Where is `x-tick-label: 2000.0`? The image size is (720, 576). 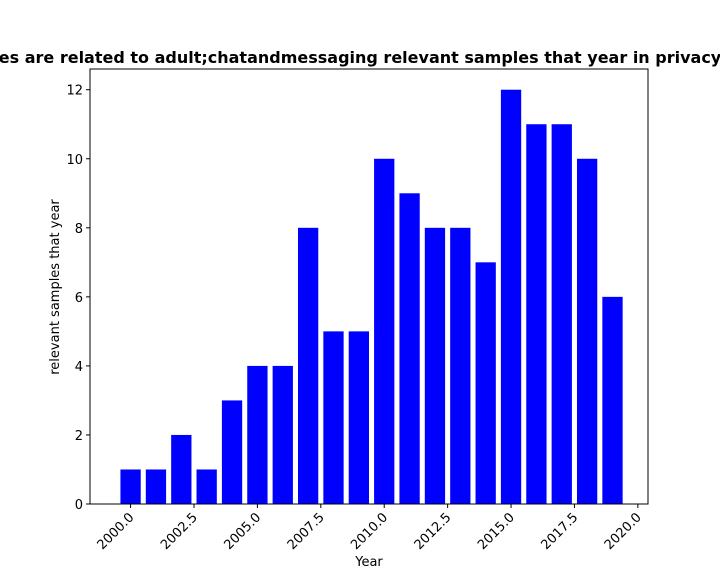 x-tick-label: 2000.0 is located at coordinates (116, 531).